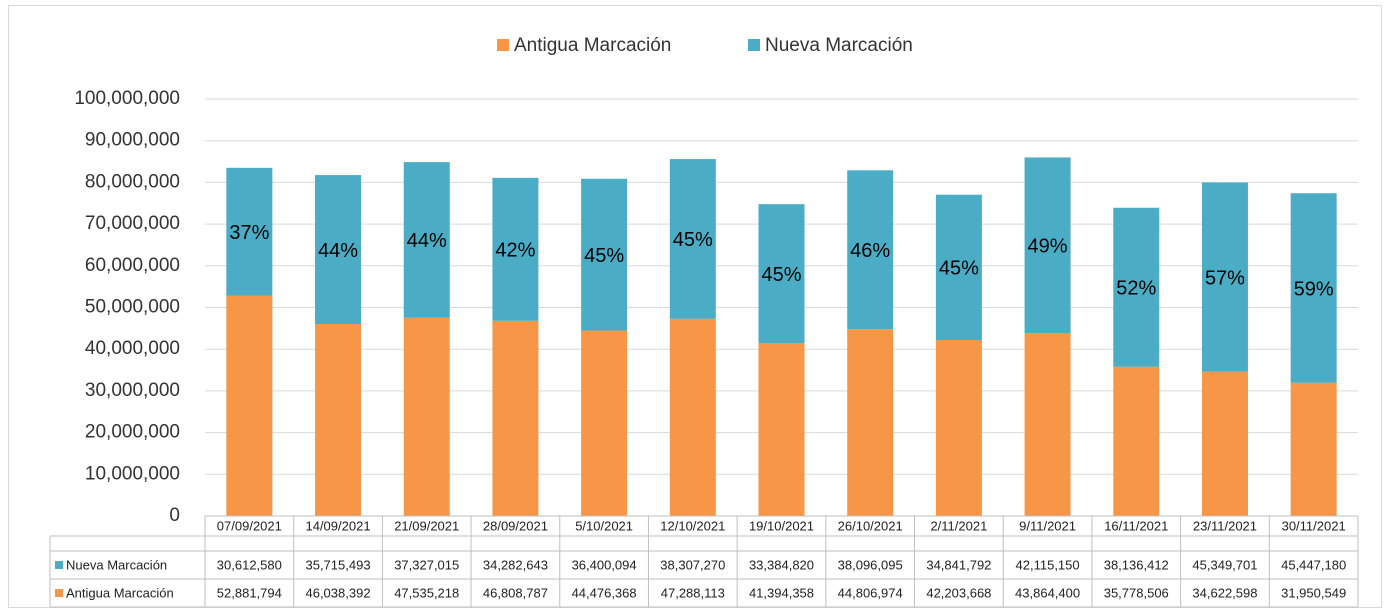 The image size is (1390, 613). Describe the element at coordinates (132, 265) in the screenshot. I see `y-tick-label: 60,000,000` at that location.